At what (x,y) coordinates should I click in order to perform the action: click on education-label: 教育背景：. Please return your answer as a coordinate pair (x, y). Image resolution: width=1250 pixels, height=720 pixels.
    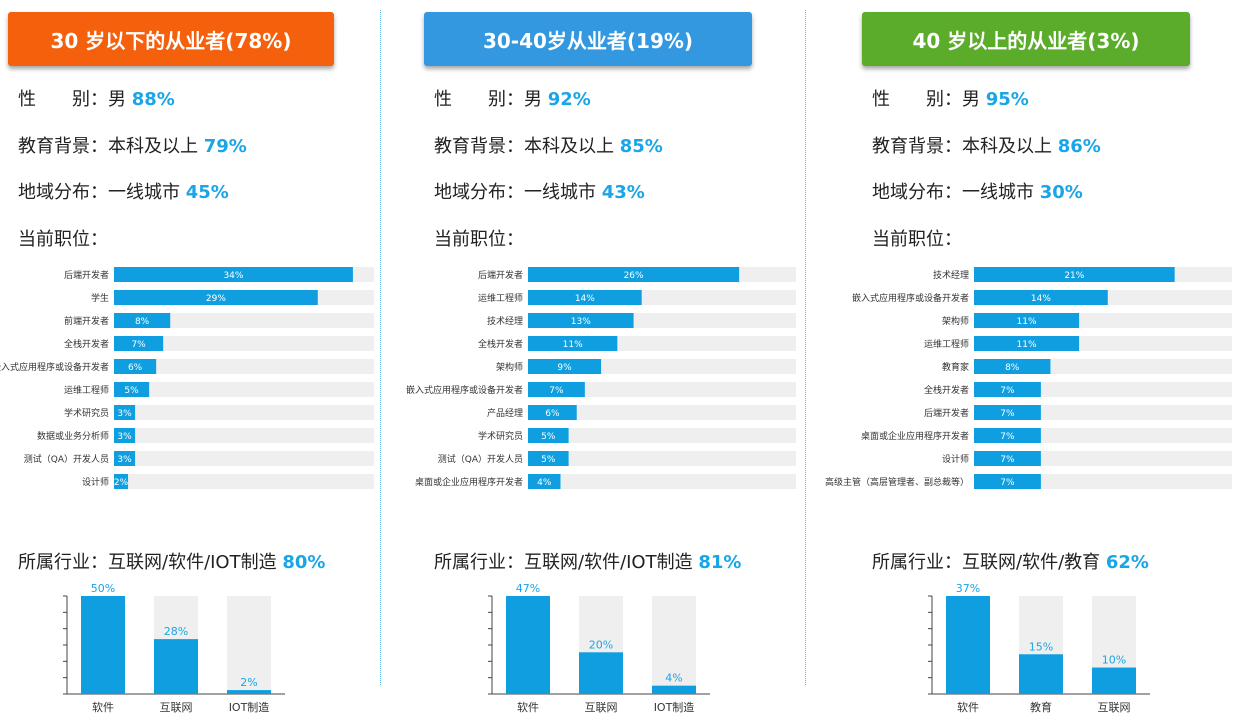
    Looking at the image, I should click on (479, 146).